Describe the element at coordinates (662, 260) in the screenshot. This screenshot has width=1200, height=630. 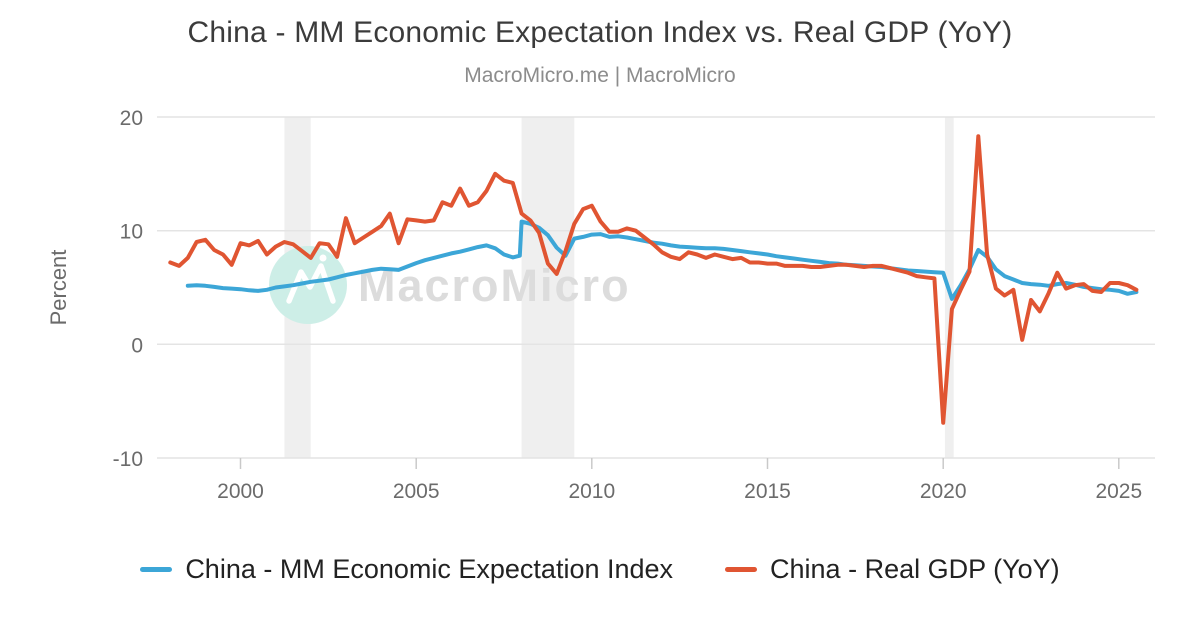
I see `mm-economic-expectation-index-line` at that location.